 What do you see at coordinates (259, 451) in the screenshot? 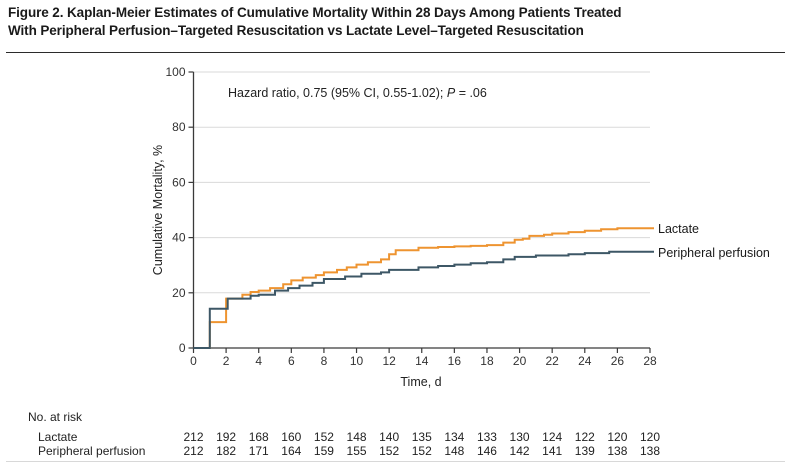
I see `risk-value: 171` at bounding box center [259, 451].